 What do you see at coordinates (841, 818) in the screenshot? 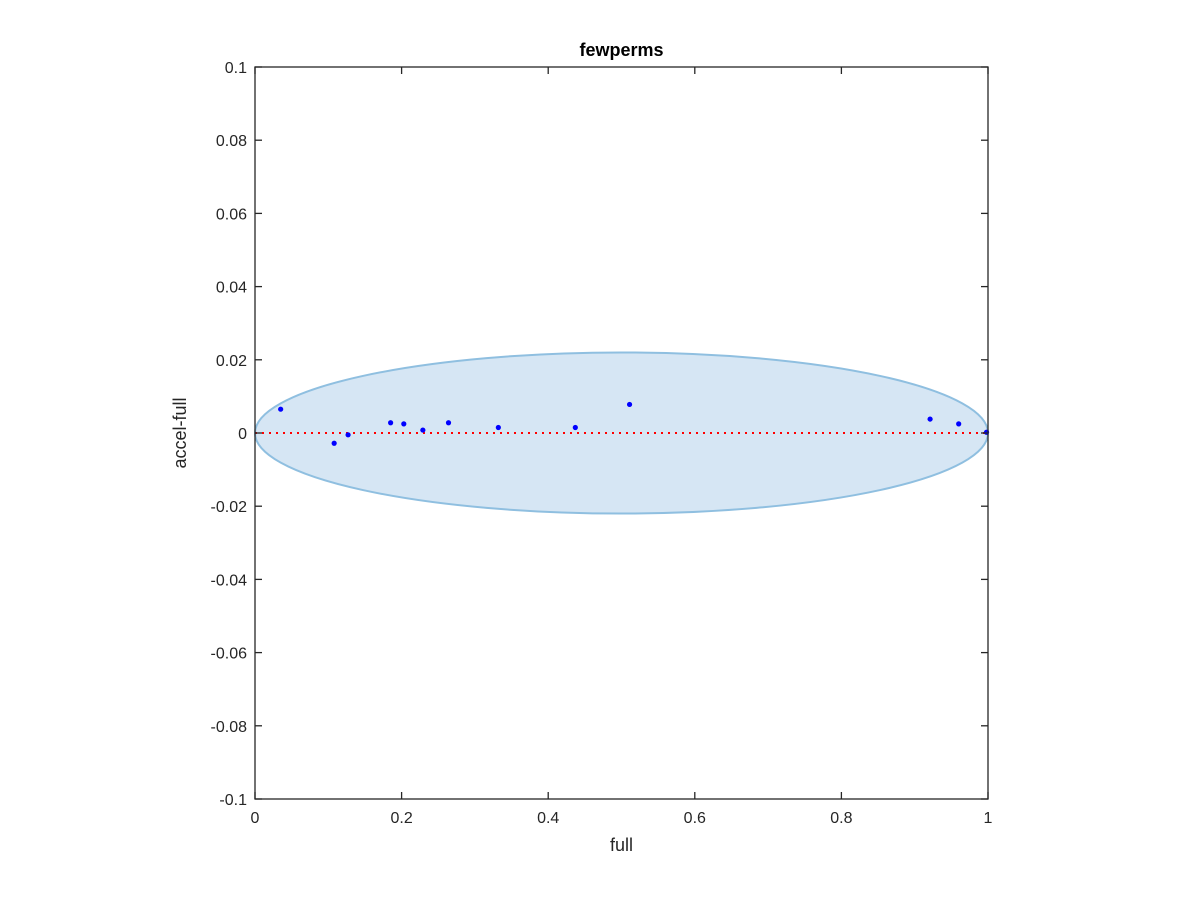
I see `x-tick-label: 0.8` at bounding box center [841, 818].